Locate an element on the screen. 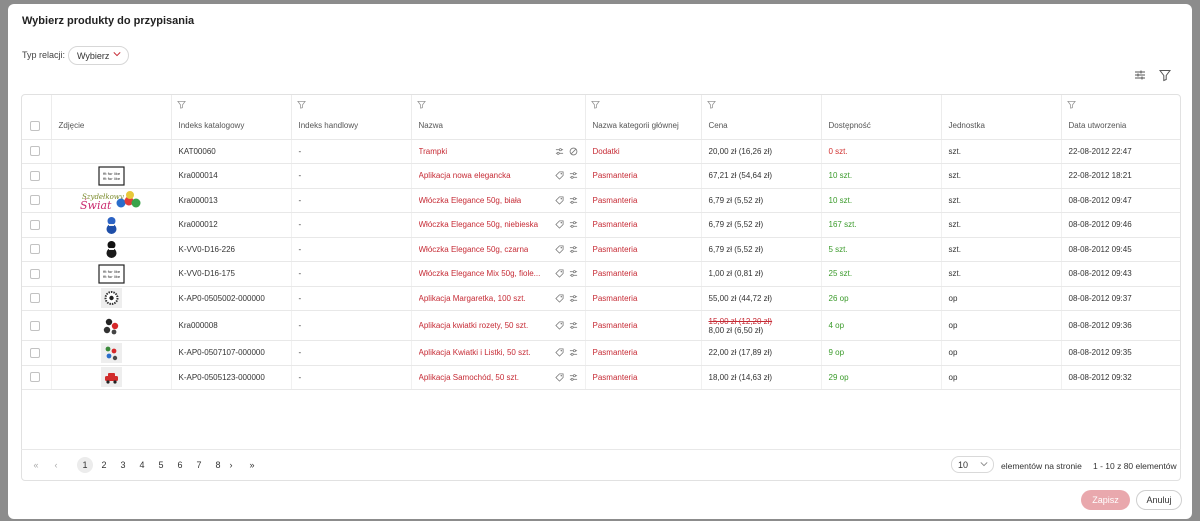 Image resolution: width=1200 pixels, height=521 pixels. catalog-index-cell: K-VV0-D16-226 is located at coordinates (231, 249).